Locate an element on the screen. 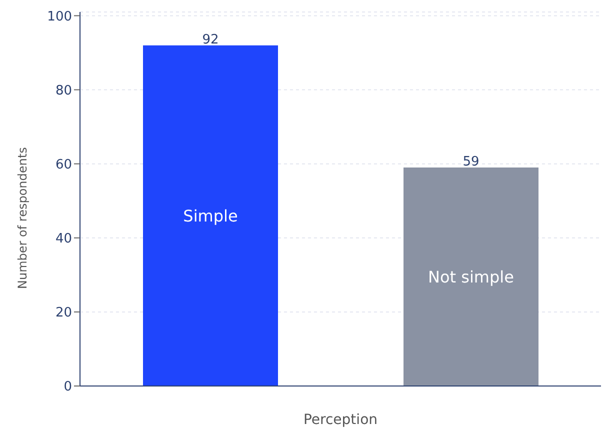 The image size is (613, 434). y-axis-title: Number of respondents is located at coordinates (22, 218).